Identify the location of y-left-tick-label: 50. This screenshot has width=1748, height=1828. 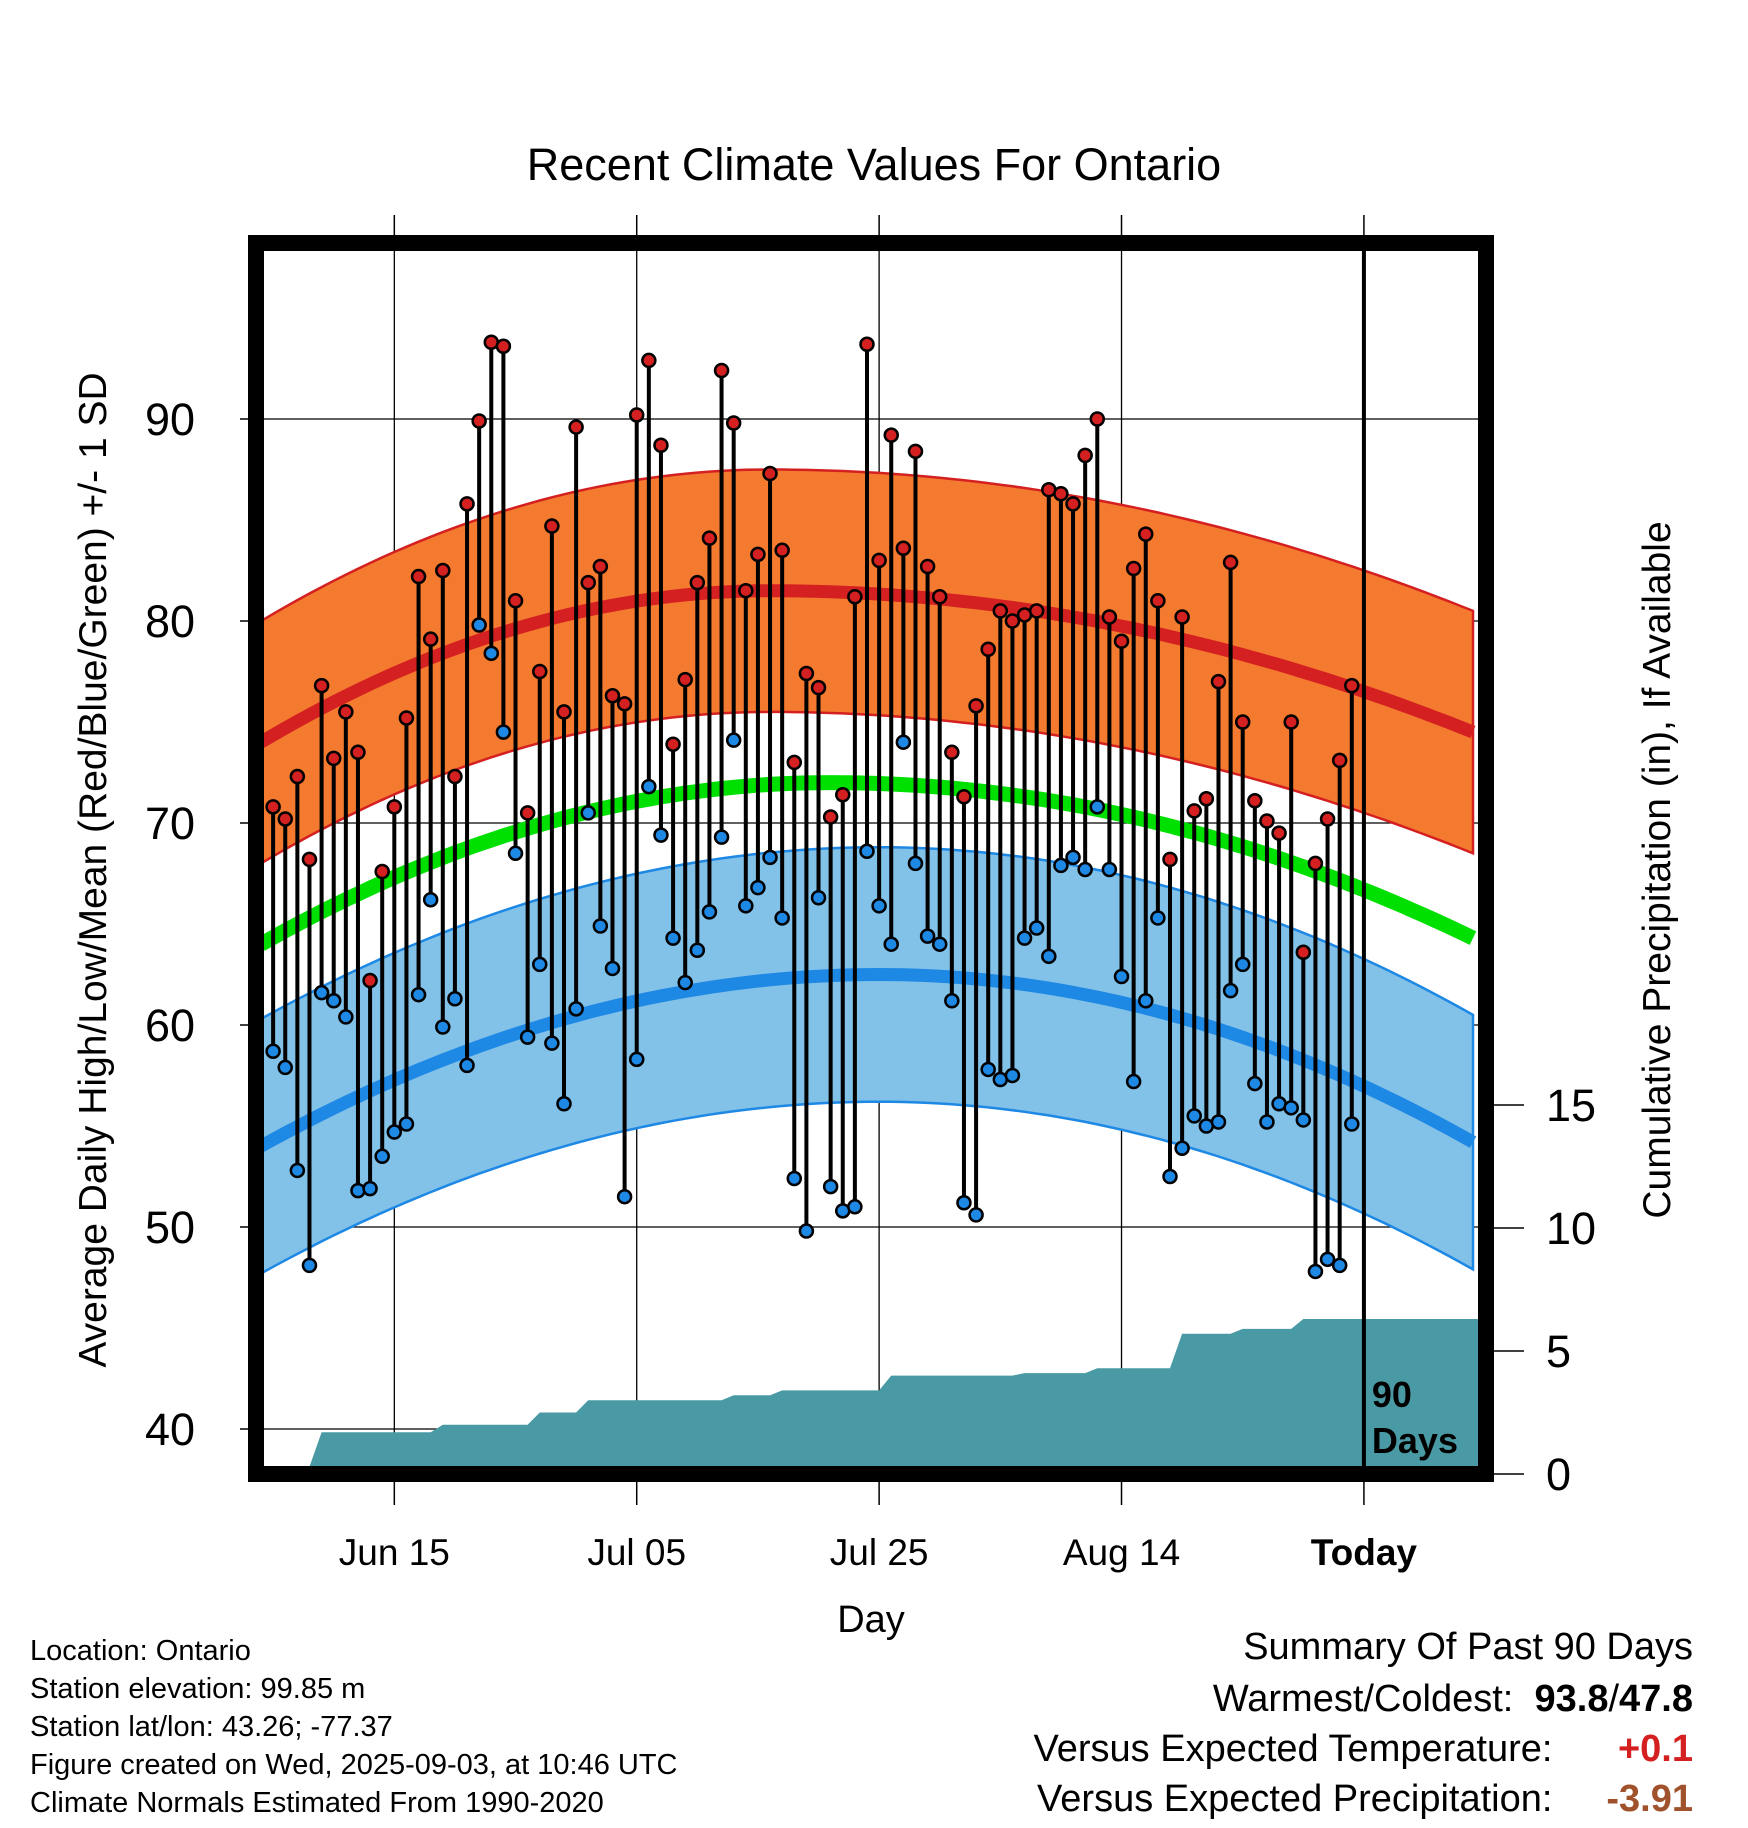
(170, 1227).